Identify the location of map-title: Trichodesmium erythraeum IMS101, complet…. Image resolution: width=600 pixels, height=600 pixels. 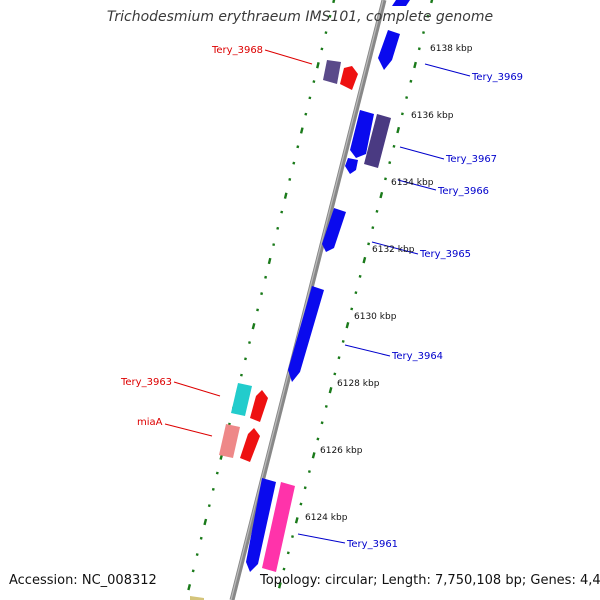
(300, 17).